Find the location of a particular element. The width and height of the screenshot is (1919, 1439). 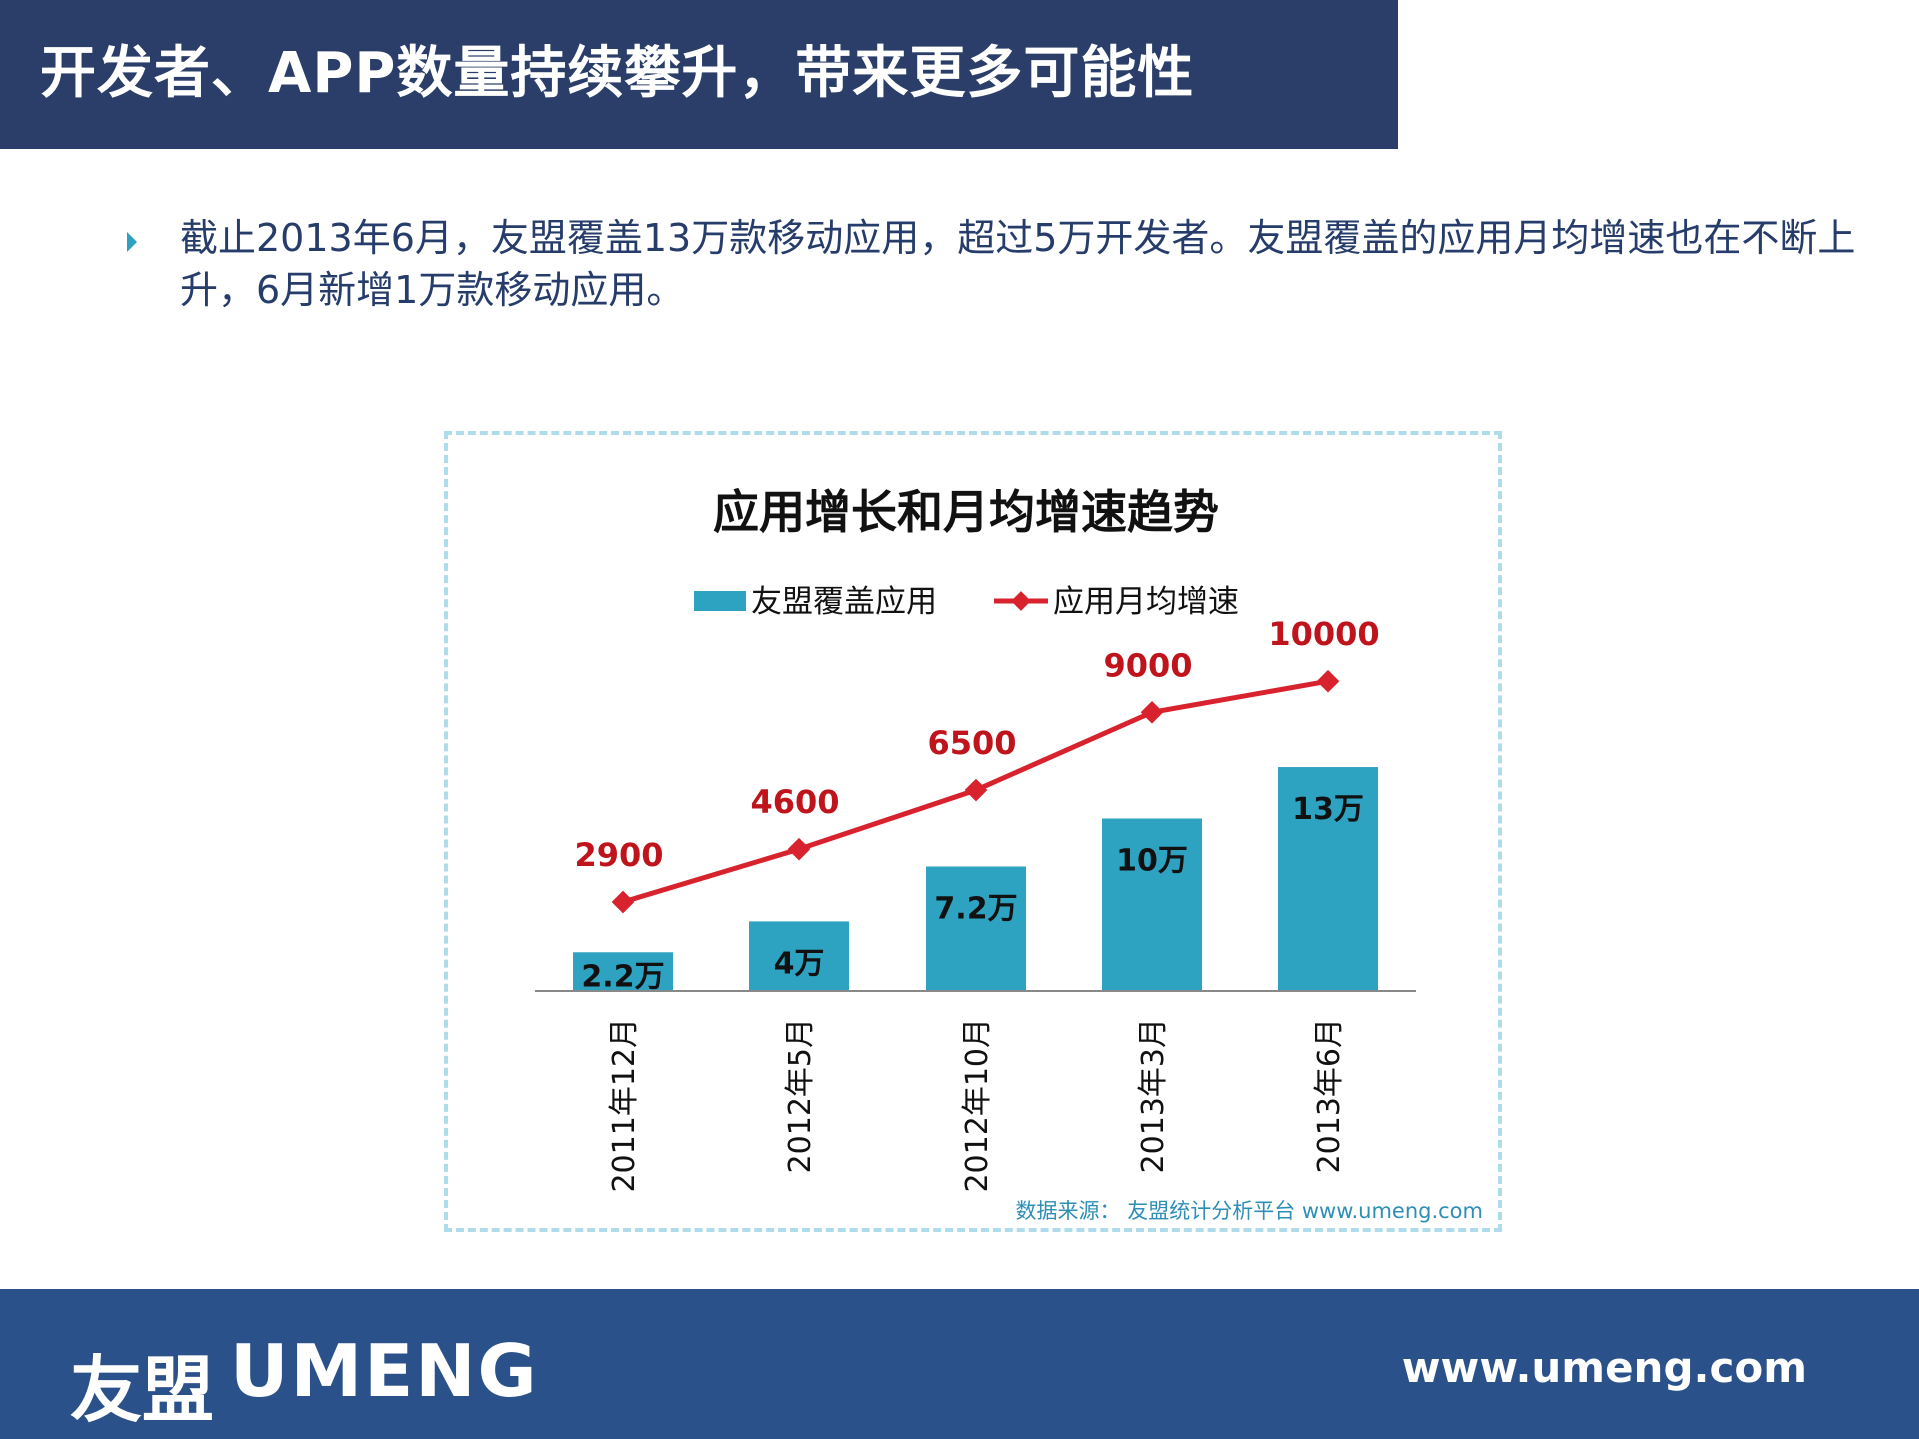

line-data-label: 10000 is located at coordinates (1323, 634).